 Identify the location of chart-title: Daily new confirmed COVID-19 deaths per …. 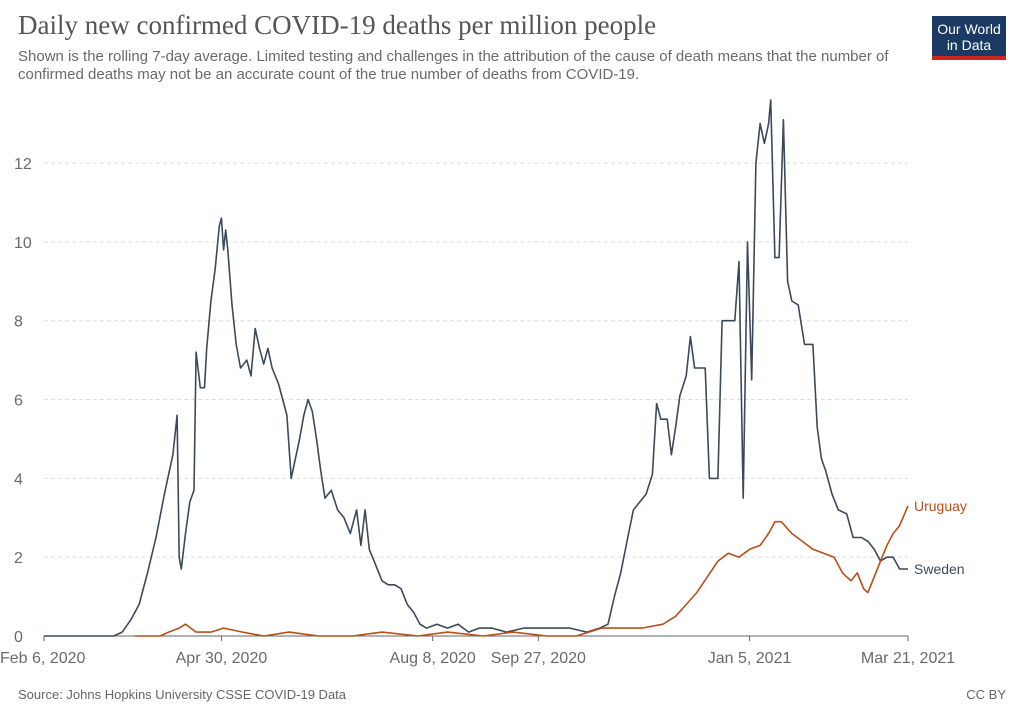
(337, 25).